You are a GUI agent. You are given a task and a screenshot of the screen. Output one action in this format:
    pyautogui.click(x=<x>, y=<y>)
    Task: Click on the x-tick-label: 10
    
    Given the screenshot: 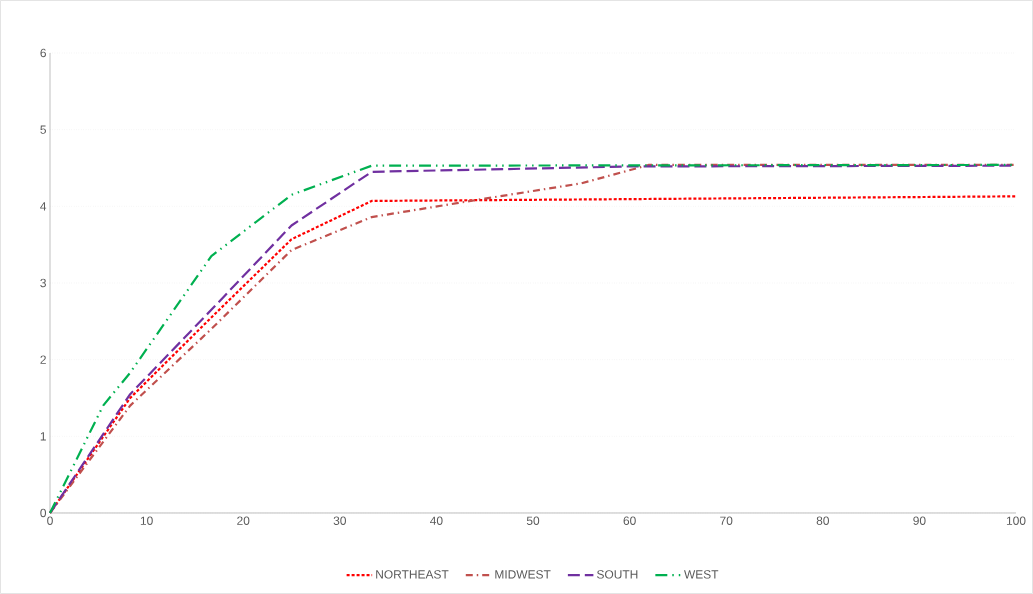 What is the action you would take?
    pyautogui.click(x=146, y=520)
    